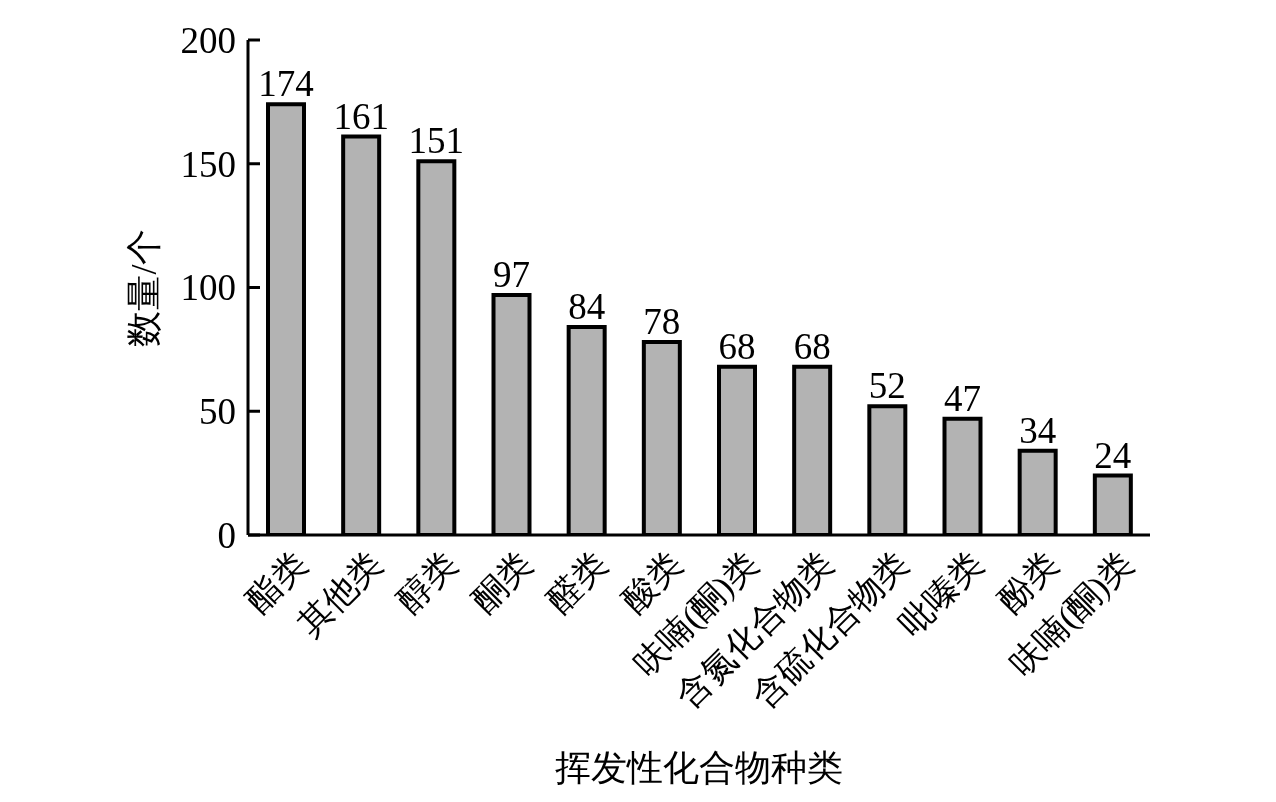 The height and width of the screenshot is (802, 1276). What do you see at coordinates (144, 287) in the screenshot?
I see `y-axis-title: 数量/个` at bounding box center [144, 287].